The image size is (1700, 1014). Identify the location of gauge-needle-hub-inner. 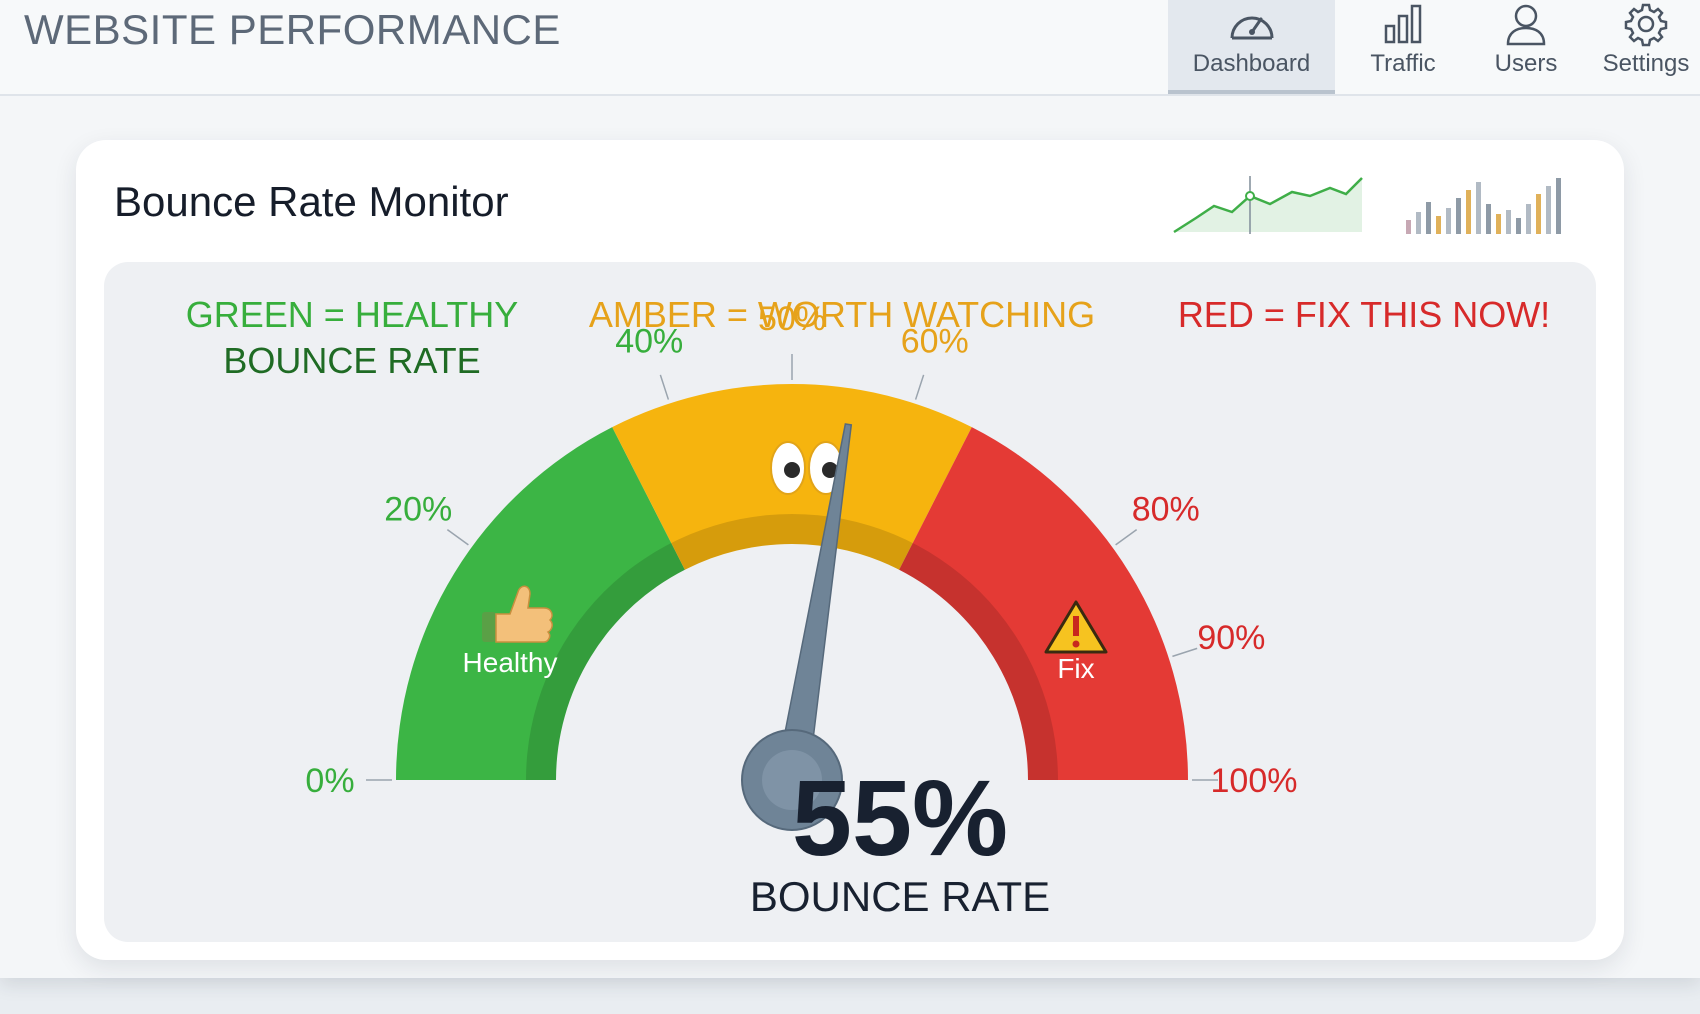
(792, 780).